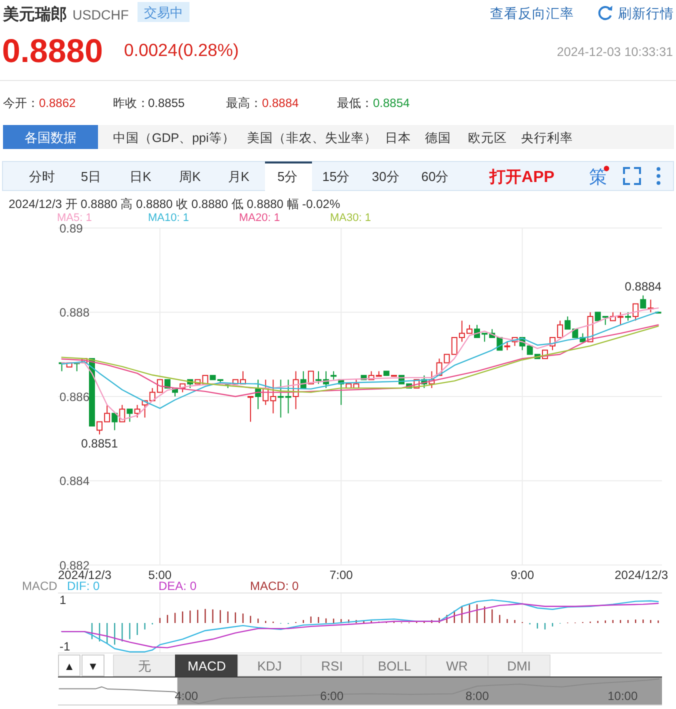 Image resolution: width=676 pixels, height=709 pixels. Describe the element at coordinates (99, 443) in the screenshot. I see `annotation: 0.8851` at that location.